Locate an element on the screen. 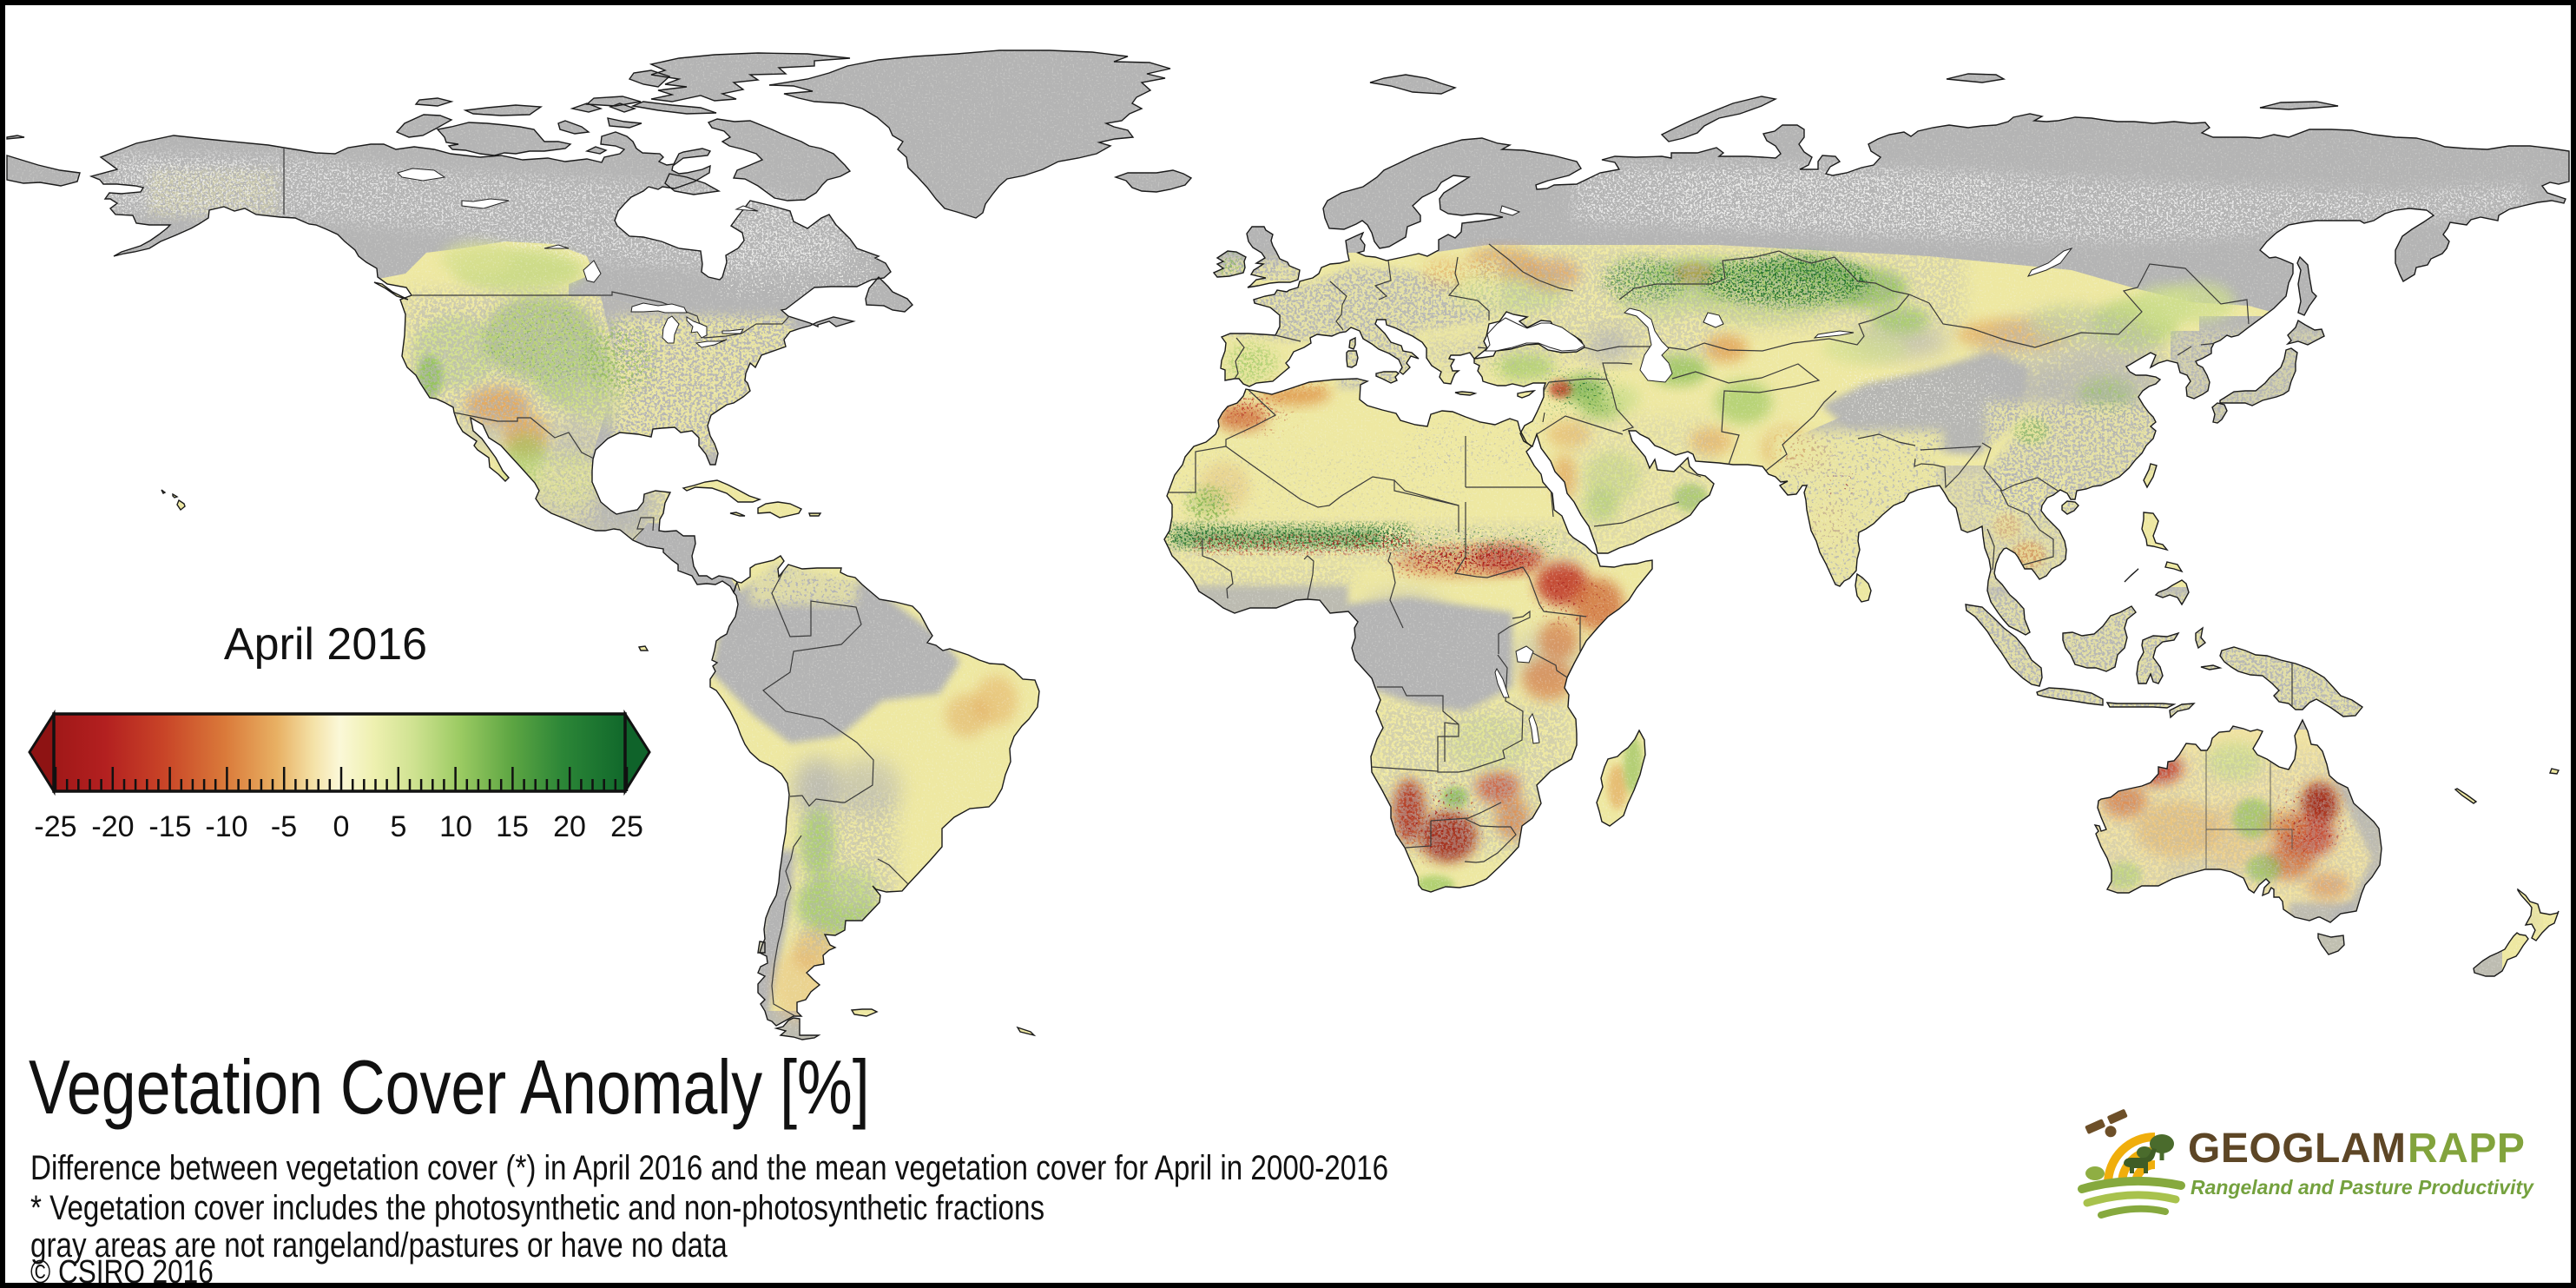 The height and width of the screenshot is (1288, 2576). svg-text: 0 is located at coordinates (341, 826).